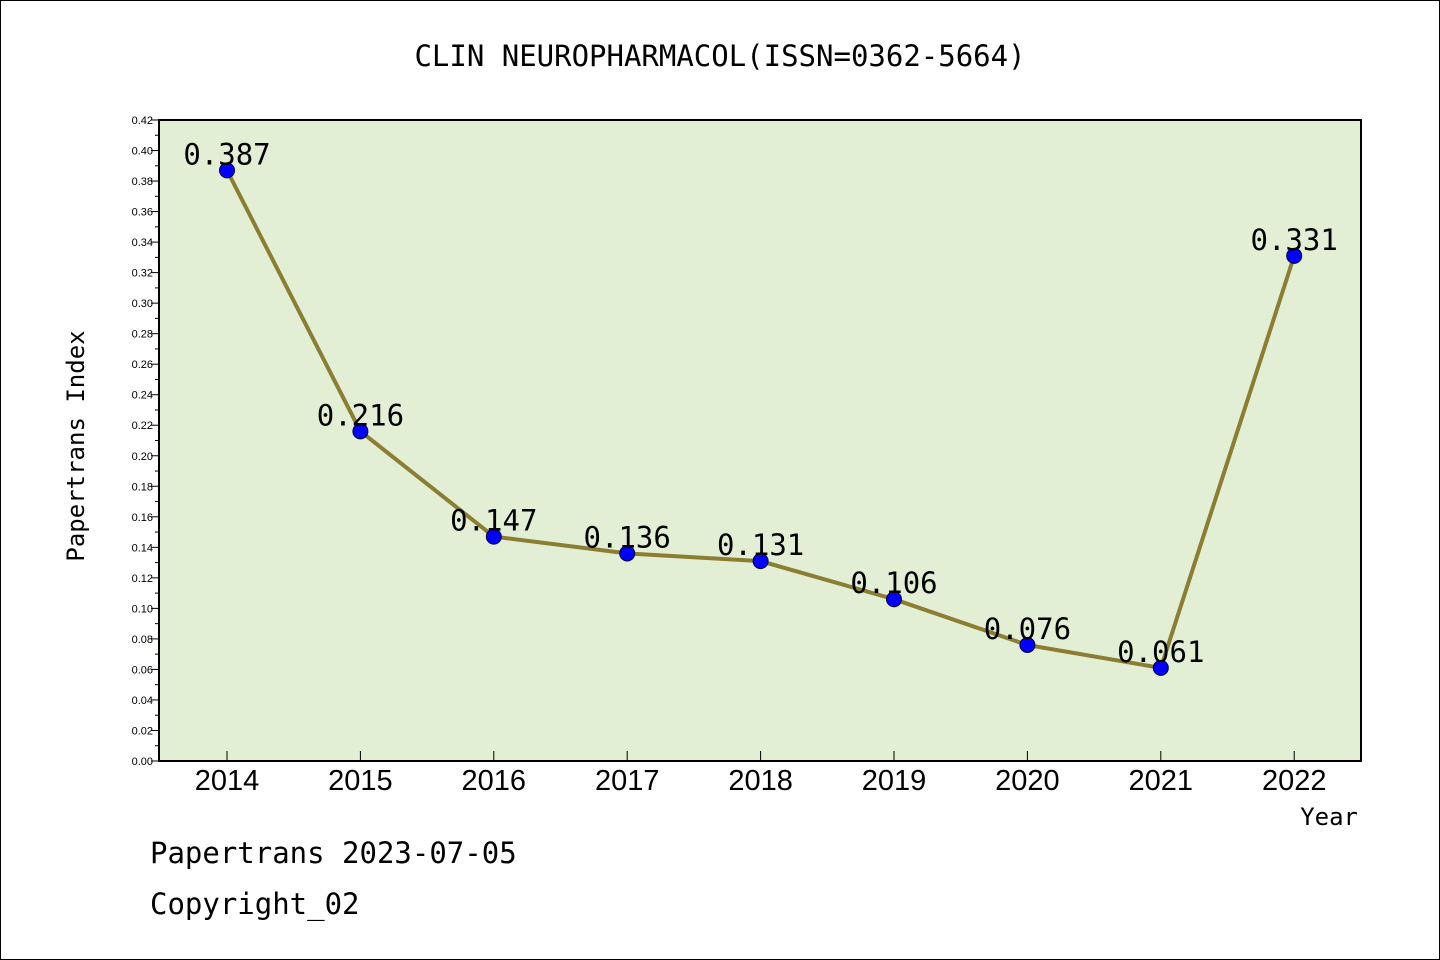 This screenshot has height=960, width=1440. I want to click on data-label: 0.147, so click(493, 521).